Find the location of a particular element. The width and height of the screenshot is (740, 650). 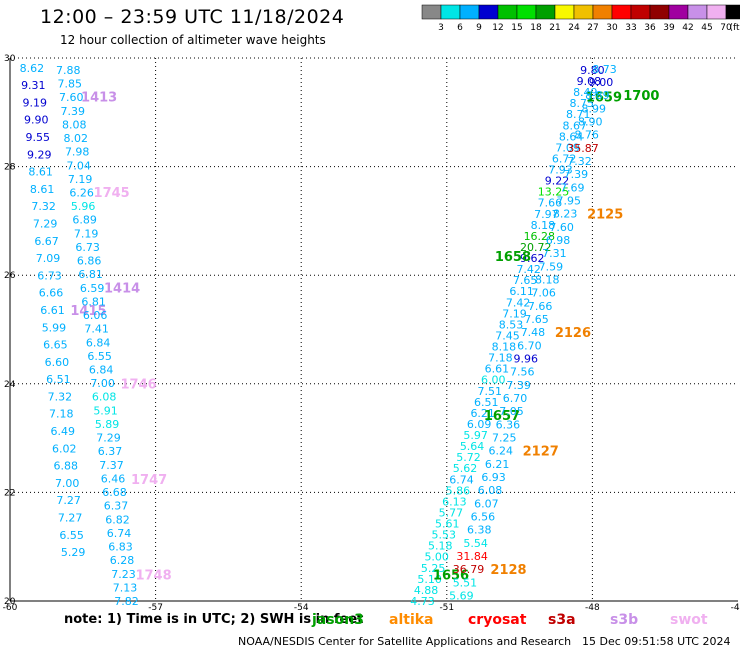

y-tick-label: 20 is located at coordinates (10, 602).